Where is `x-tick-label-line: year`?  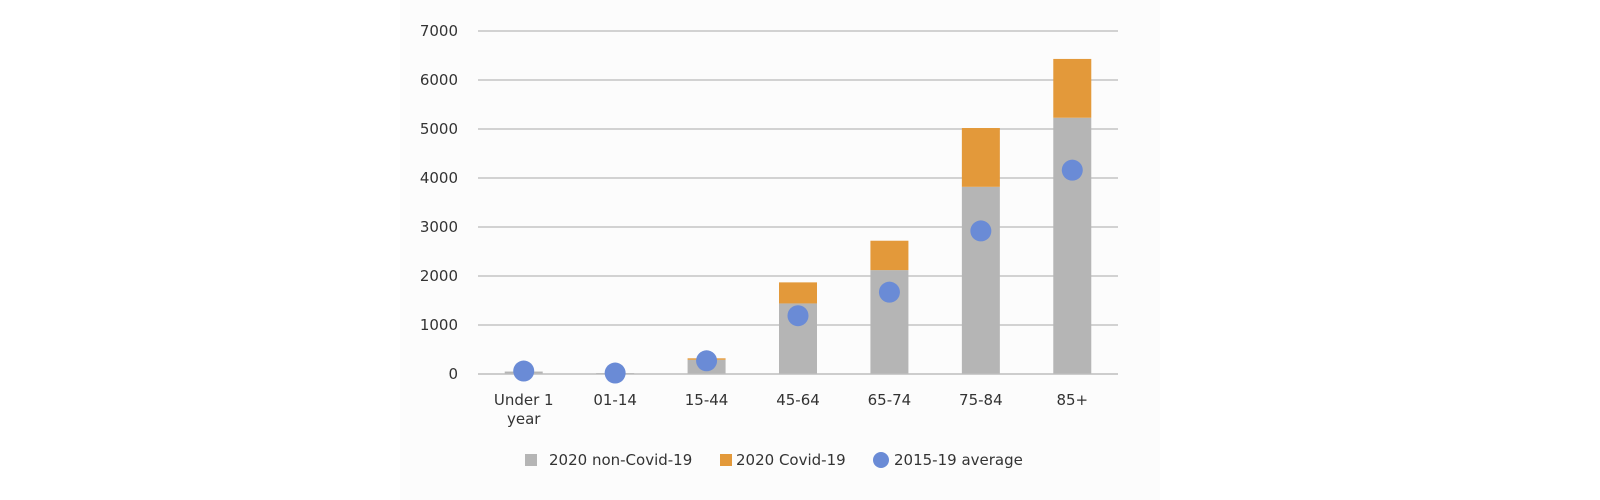 x-tick-label-line: year is located at coordinates (524, 419).